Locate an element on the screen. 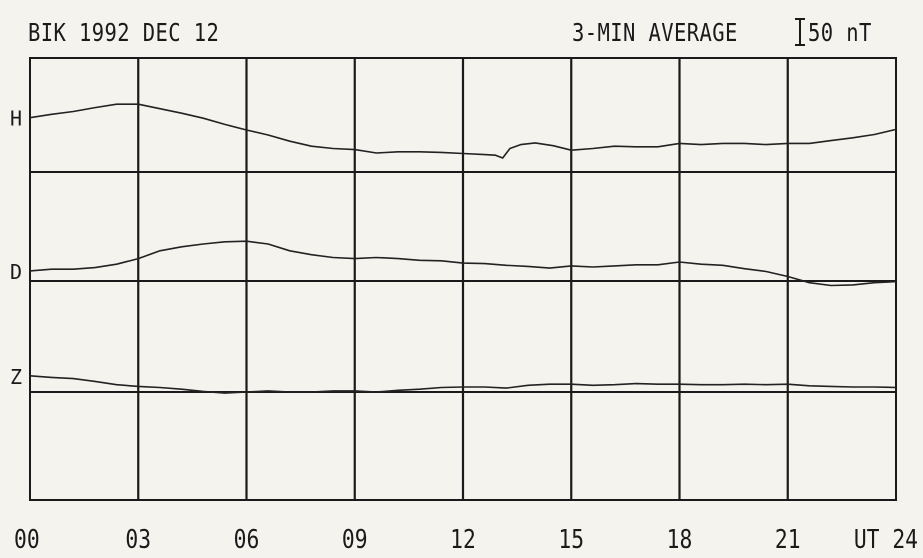  x-tick-label: 09 is located at coordinates (355, 539).